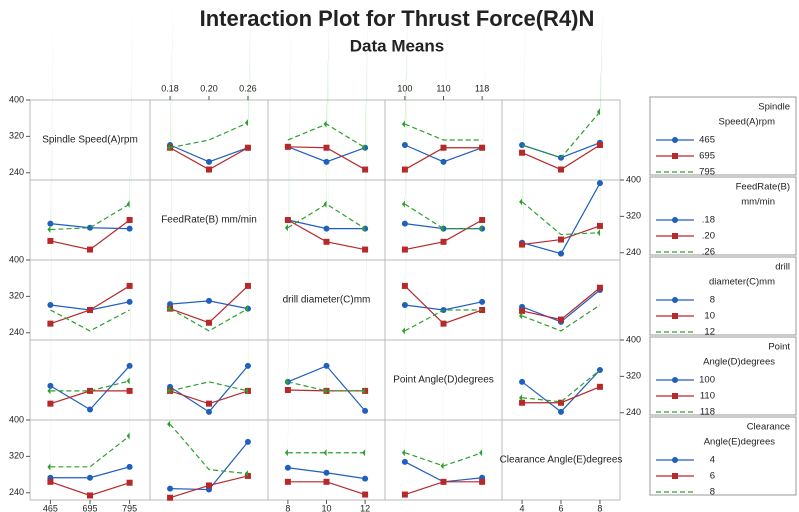  Describe the element at coordinates (707, 396) in the screenshot. I see `legend-label: 110` at that location.